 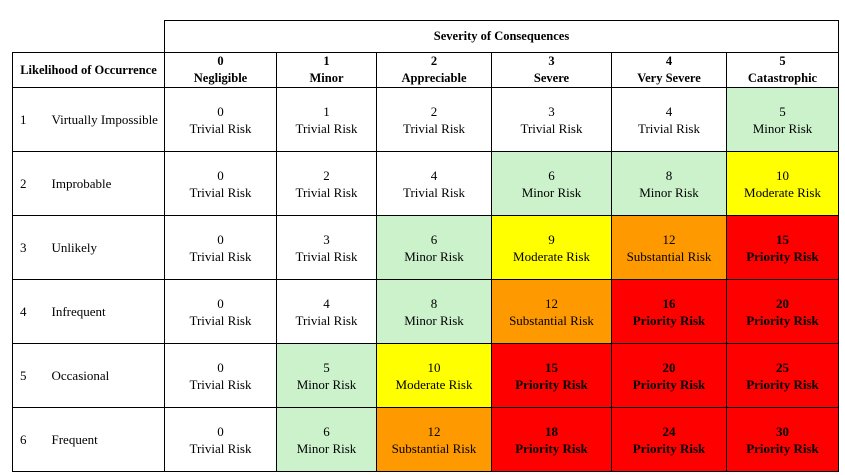 What do you see at coordinates (326, 61) in the screenshot?
I see `severity-num: 1` at bounding box center [326, 61].